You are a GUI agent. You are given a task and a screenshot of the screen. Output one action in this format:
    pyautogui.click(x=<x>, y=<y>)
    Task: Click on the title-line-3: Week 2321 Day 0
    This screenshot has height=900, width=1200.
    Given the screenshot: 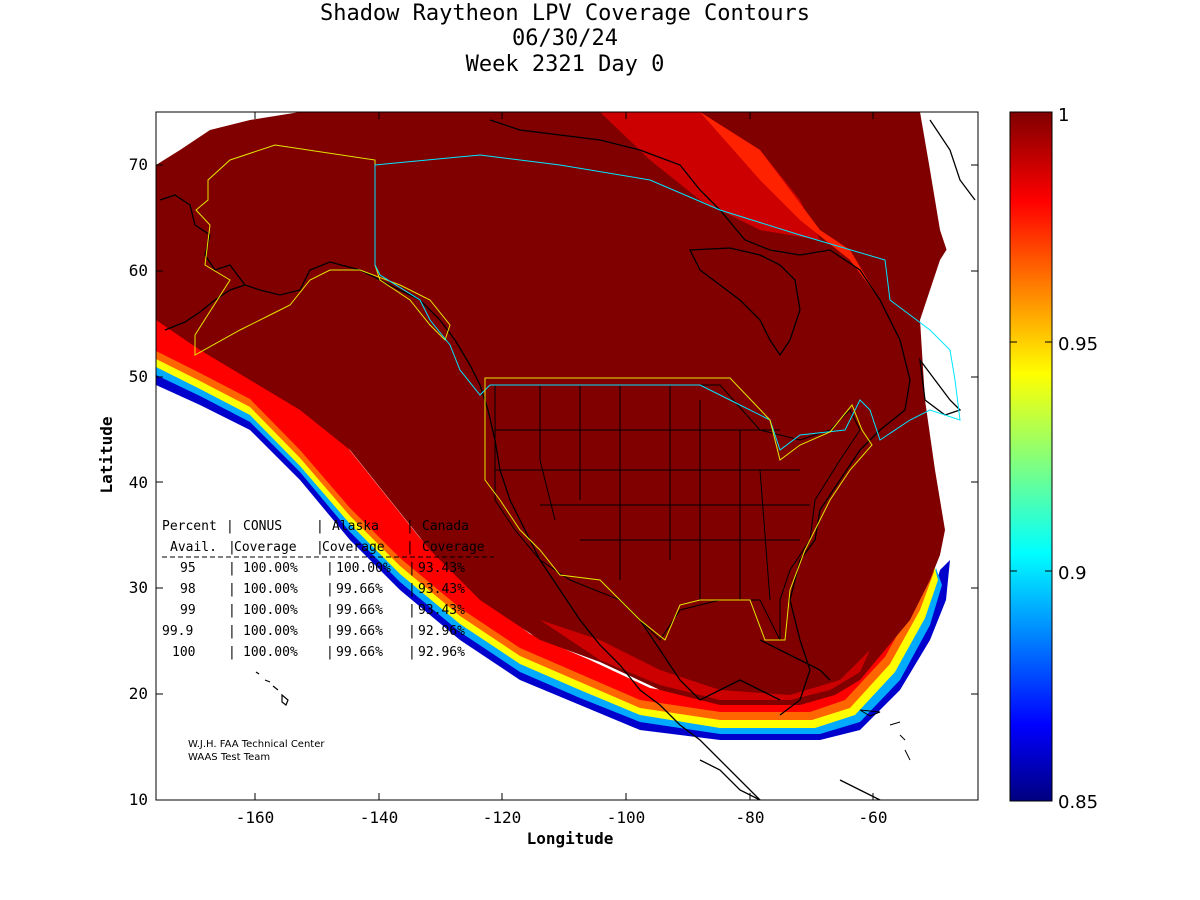 What is the action you would take?
    pyautogui.click(x=565, y=64)
    